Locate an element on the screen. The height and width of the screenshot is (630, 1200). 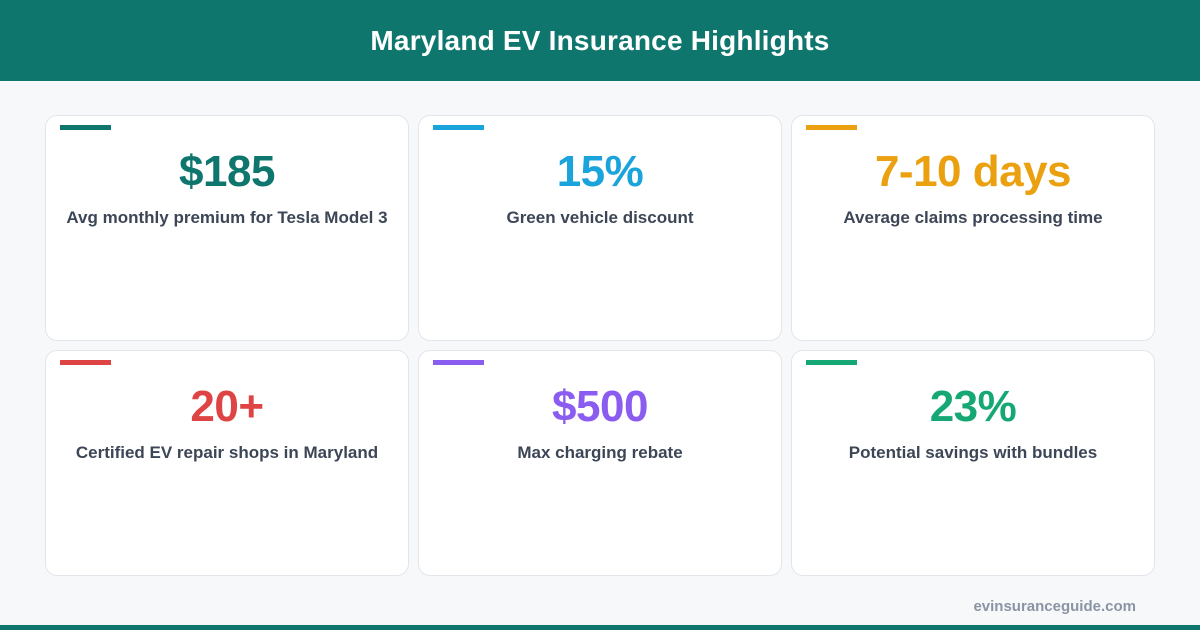
stat-value: 23% is located at coordinates (973, 406).